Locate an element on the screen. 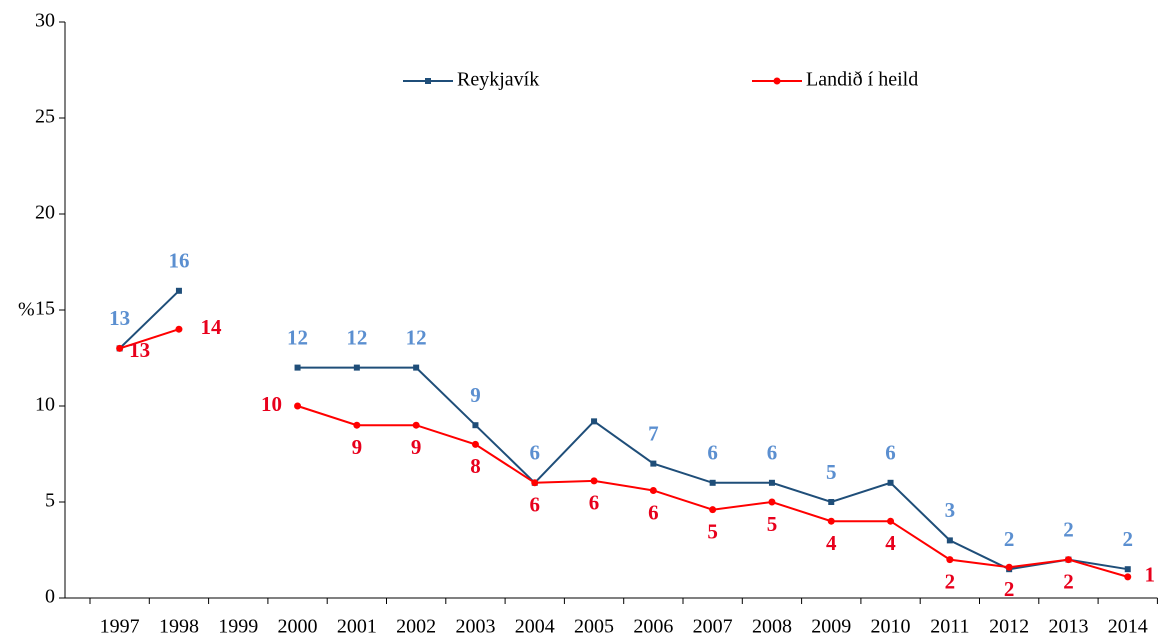  x-tick-label: 2007 is located at coordinates (713, 627).